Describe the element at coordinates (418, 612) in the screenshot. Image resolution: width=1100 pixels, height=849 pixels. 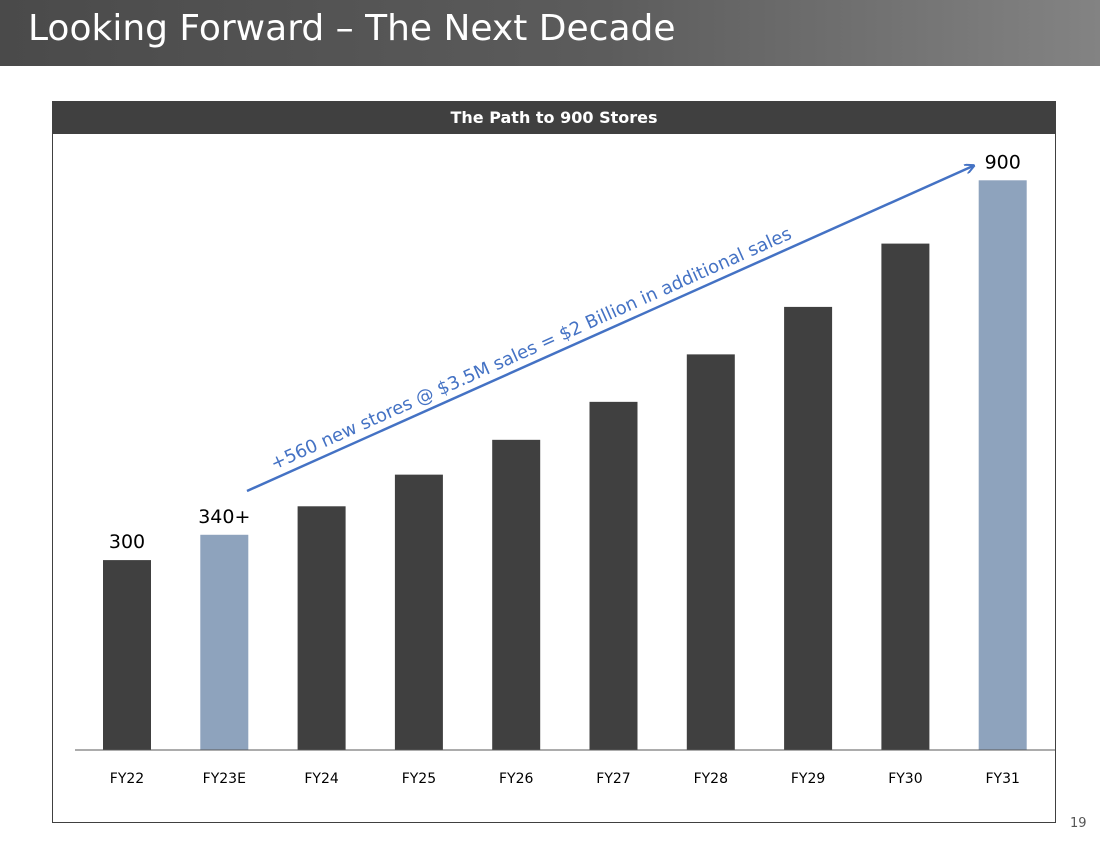
I see `bar-fy25` at that location.